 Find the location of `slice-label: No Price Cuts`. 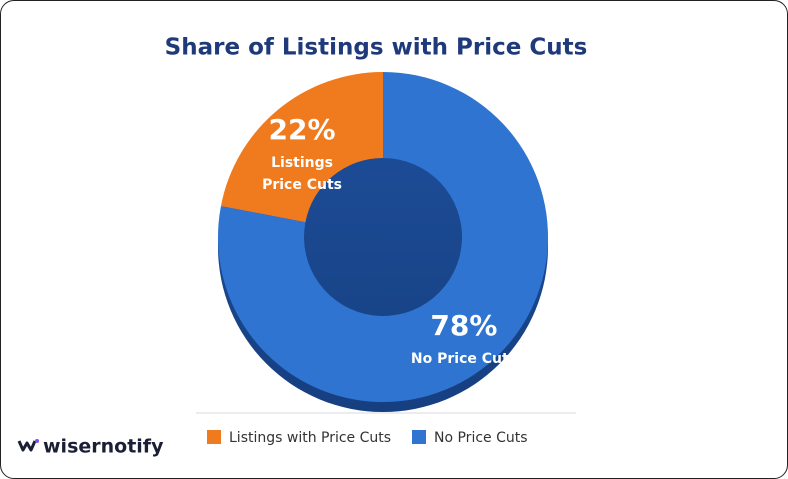

slice-label: No Price Cuts is located at coordinates (464, 359).